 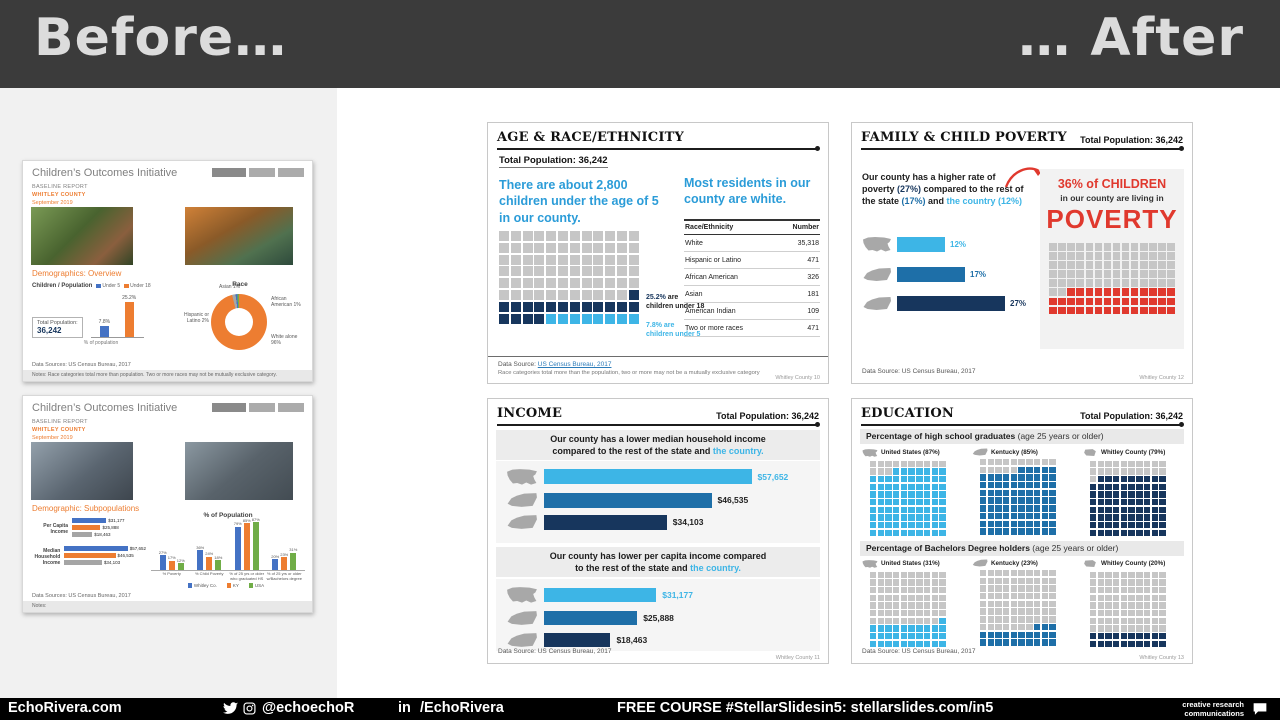 What do you see at coordinates (110, 527) in the screenshot?
I see `bar-value-label: $25,888` at bounding box center [110, 527].